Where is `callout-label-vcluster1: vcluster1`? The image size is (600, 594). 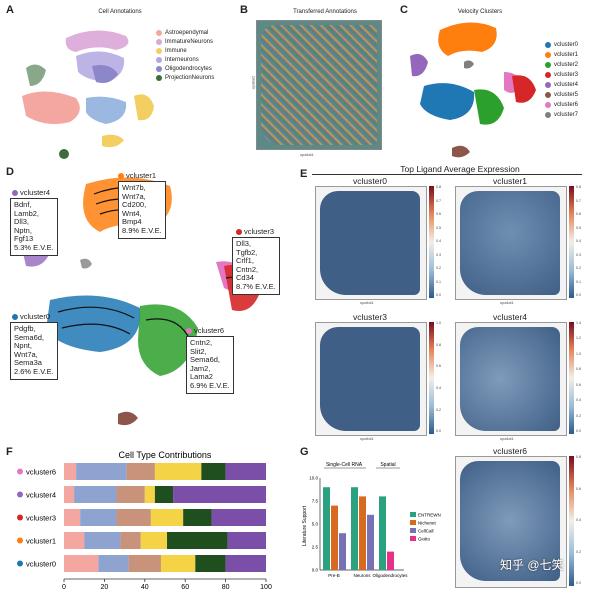
callout-label-vcluster1: vcluster1 is located at coordinates (137, 175).